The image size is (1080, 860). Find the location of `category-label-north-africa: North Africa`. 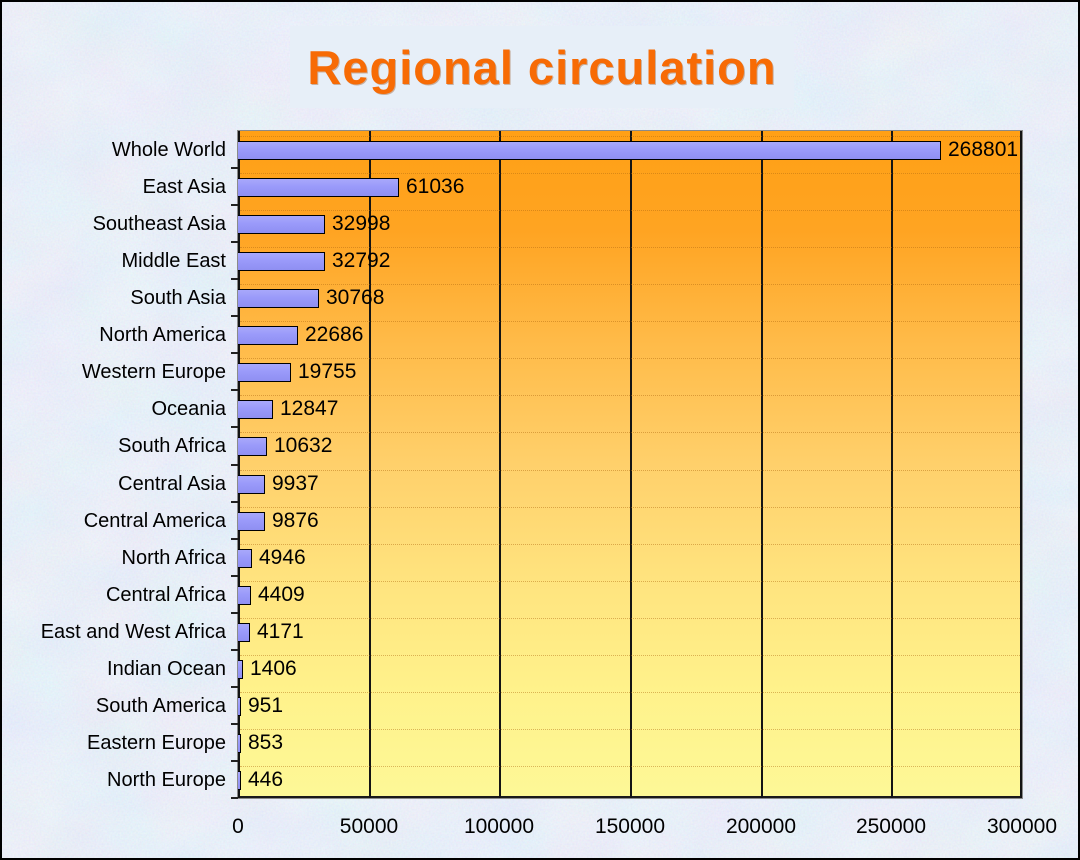

category-label-north-africa: North Africa is located at coordinates (173, 558).